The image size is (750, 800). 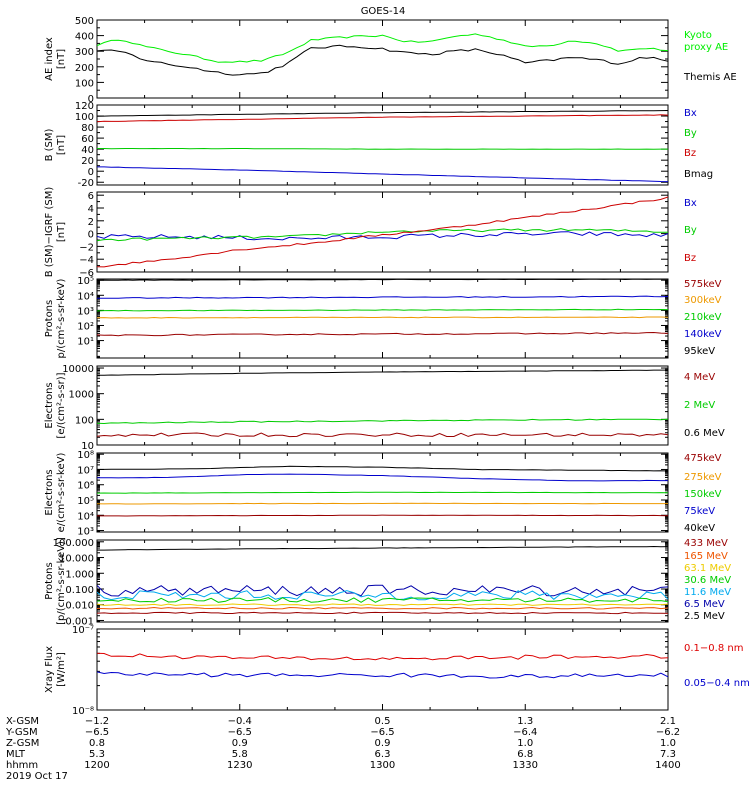 I want to click on ephemeris-value-hhmm: 1200, so click(x=96, y=765).